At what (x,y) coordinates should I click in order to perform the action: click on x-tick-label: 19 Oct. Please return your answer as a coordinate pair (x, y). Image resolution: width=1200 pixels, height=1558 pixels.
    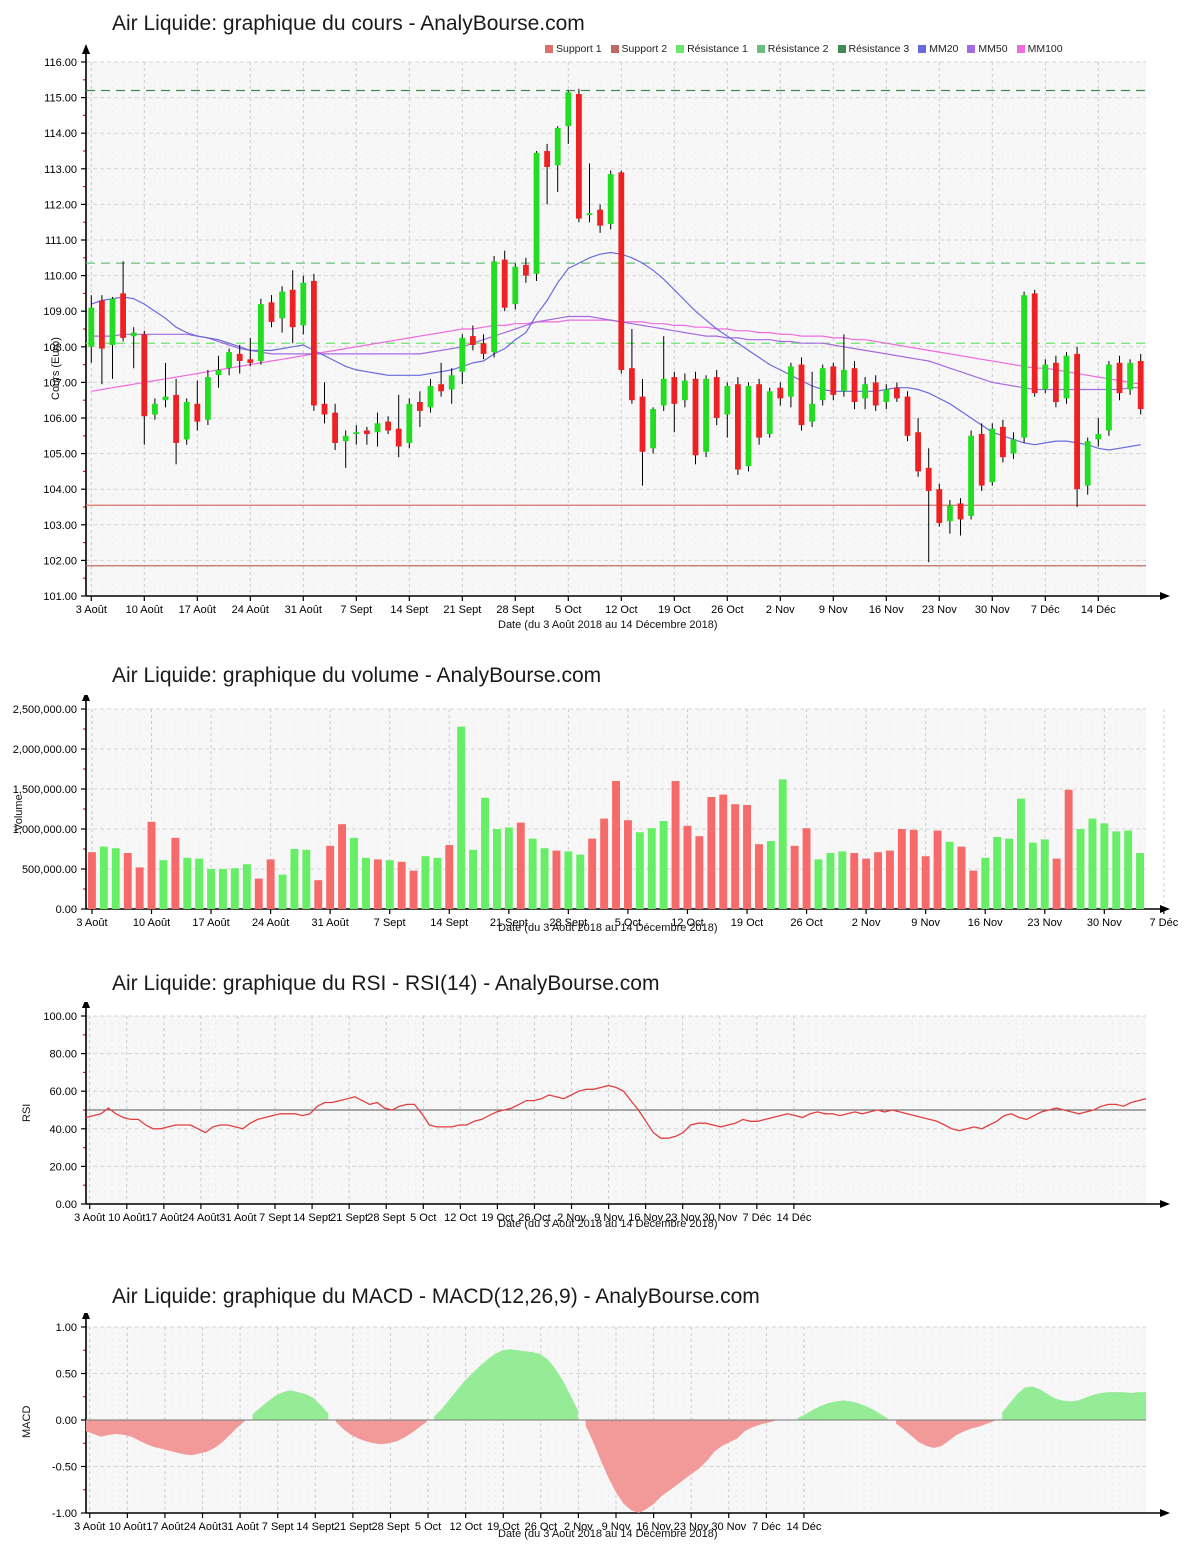
    Looking at the image, I should click on (497, 1218).